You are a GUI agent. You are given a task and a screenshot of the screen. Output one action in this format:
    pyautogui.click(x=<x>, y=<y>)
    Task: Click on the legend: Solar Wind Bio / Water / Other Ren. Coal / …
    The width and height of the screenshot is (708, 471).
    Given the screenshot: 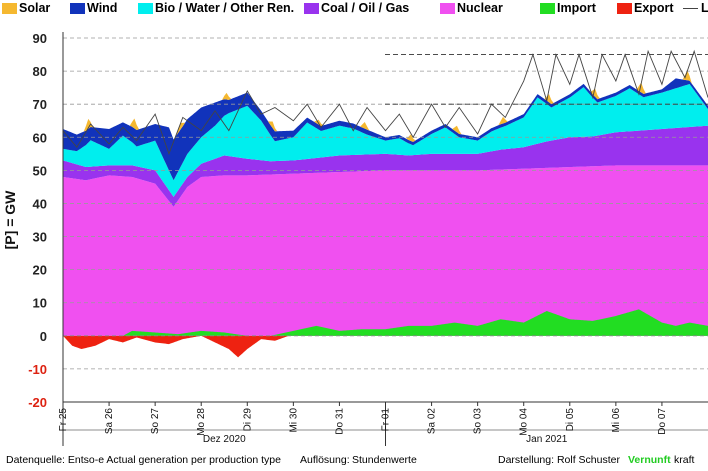 What is the action you would take?
    pyautogui.click(x=354, y=8)
    